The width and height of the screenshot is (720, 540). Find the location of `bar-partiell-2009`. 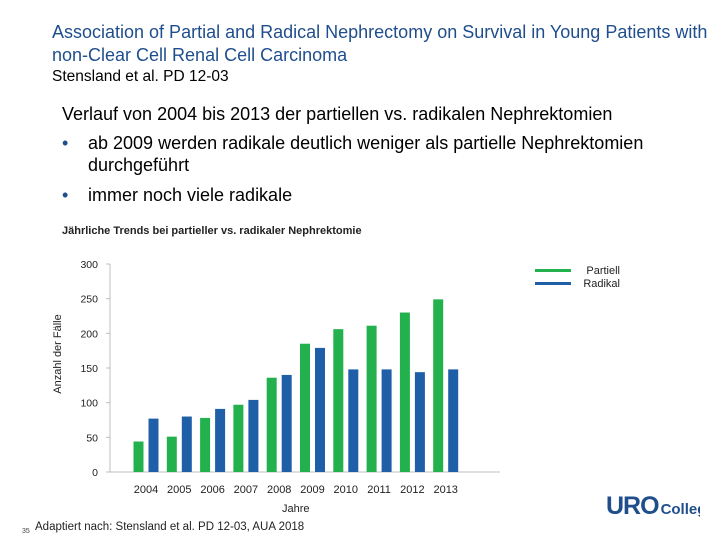

bar-partiell-2009 is located at coordinates (305, 407).